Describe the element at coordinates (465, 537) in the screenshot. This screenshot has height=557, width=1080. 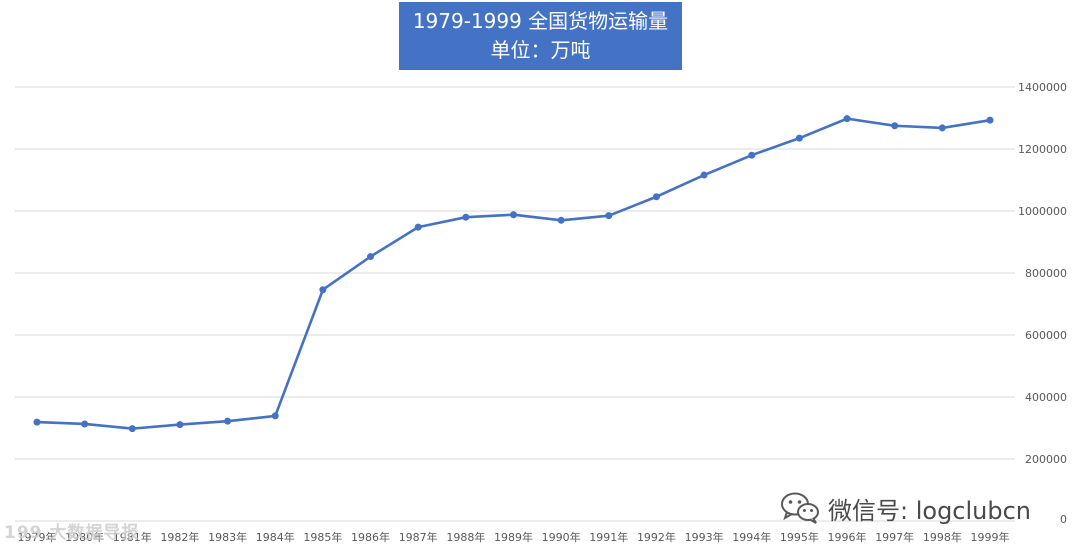
I see `x-tick-label: 1988年` at that location.